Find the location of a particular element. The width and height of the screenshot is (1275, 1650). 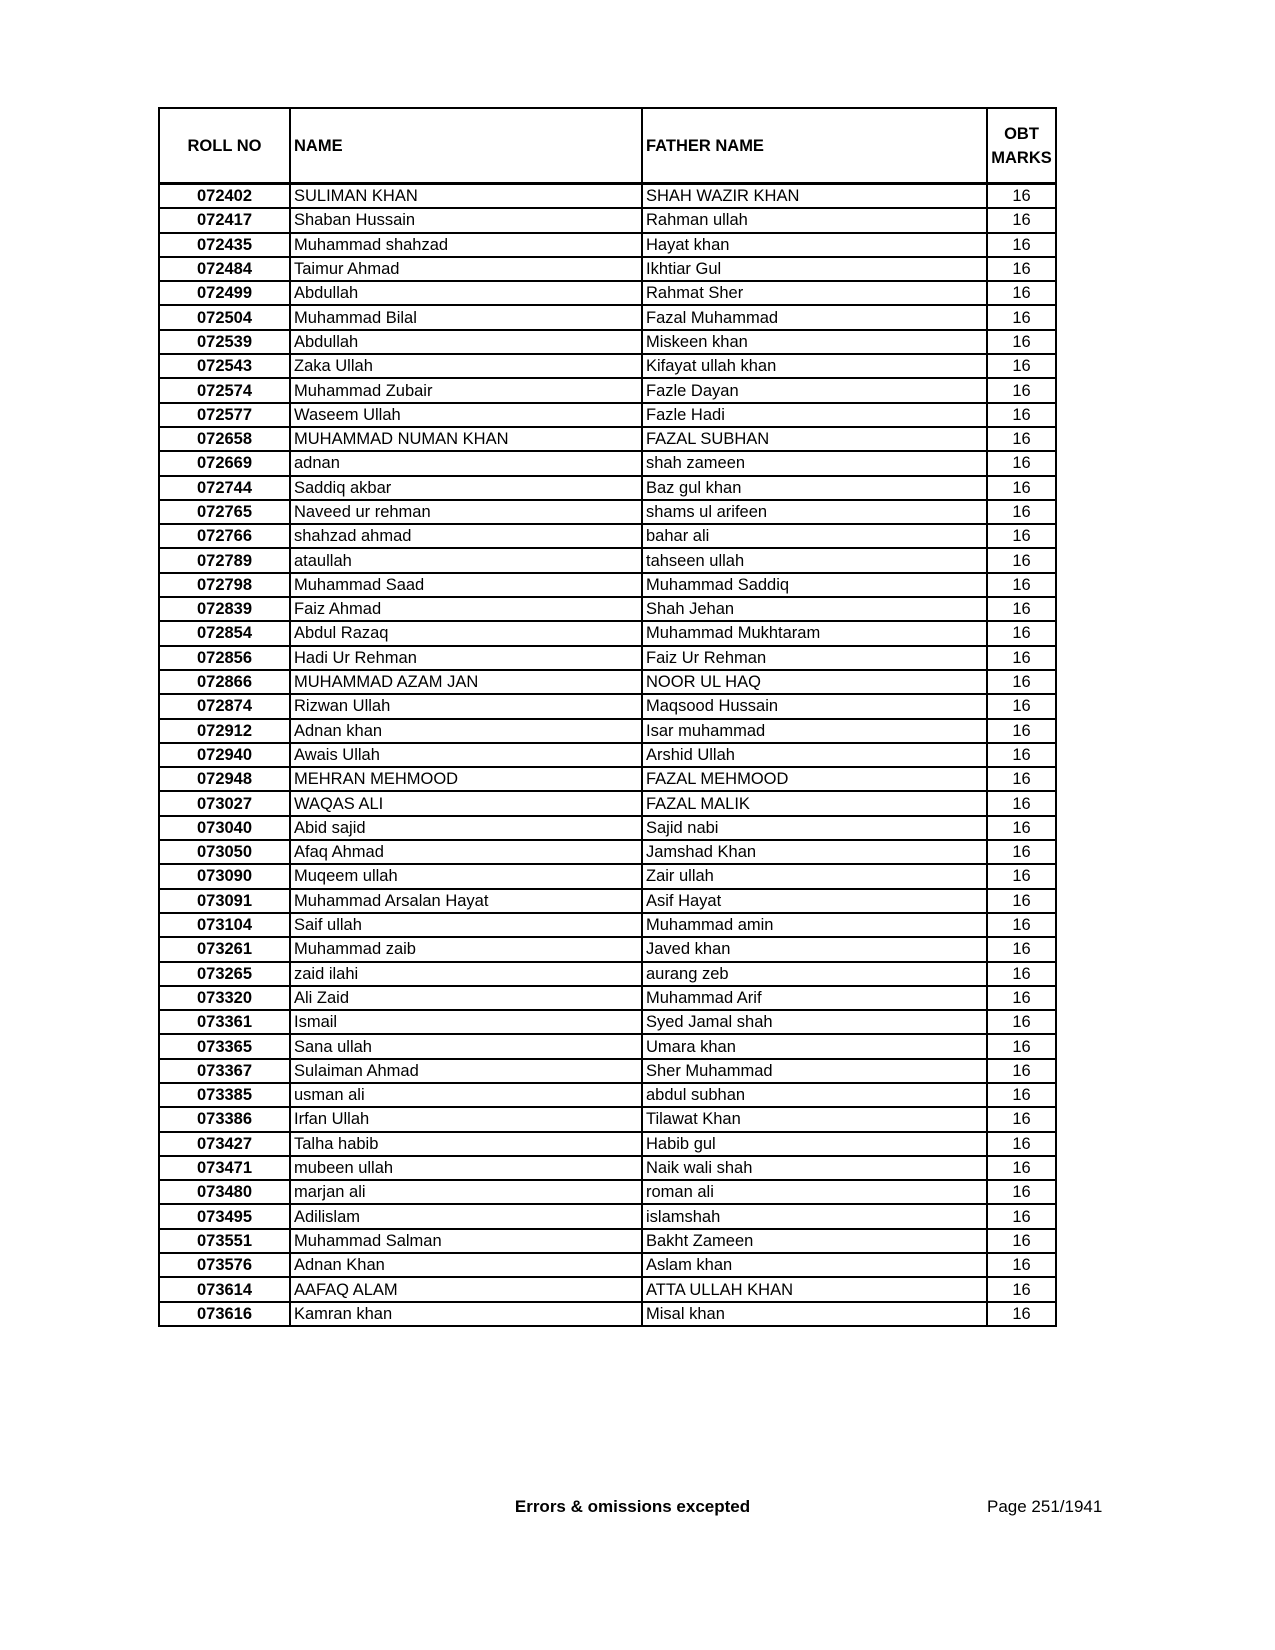

name-cell: mubeen ullah is located at coordinates (466, 1168).